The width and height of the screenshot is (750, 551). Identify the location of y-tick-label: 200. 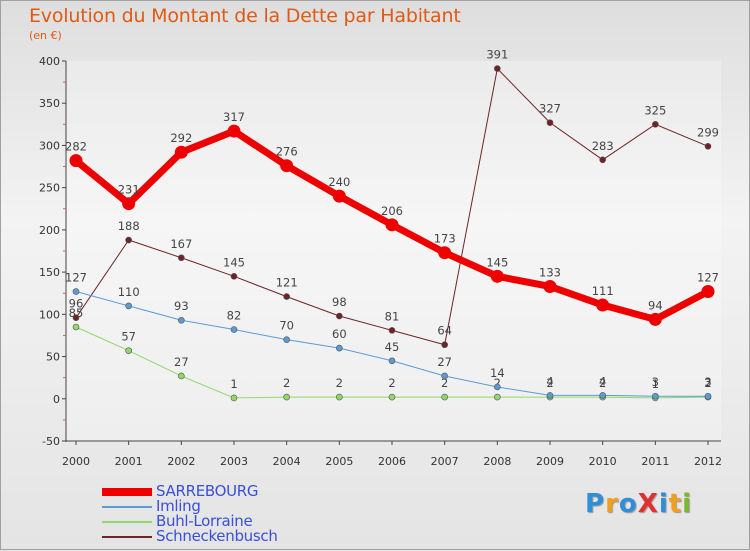
(49, 230).